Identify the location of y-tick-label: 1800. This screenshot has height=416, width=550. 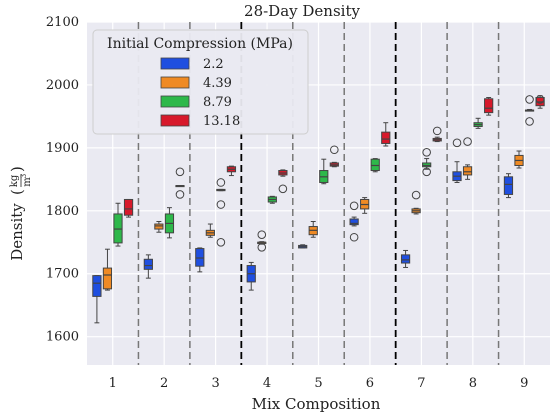
(62, 211).